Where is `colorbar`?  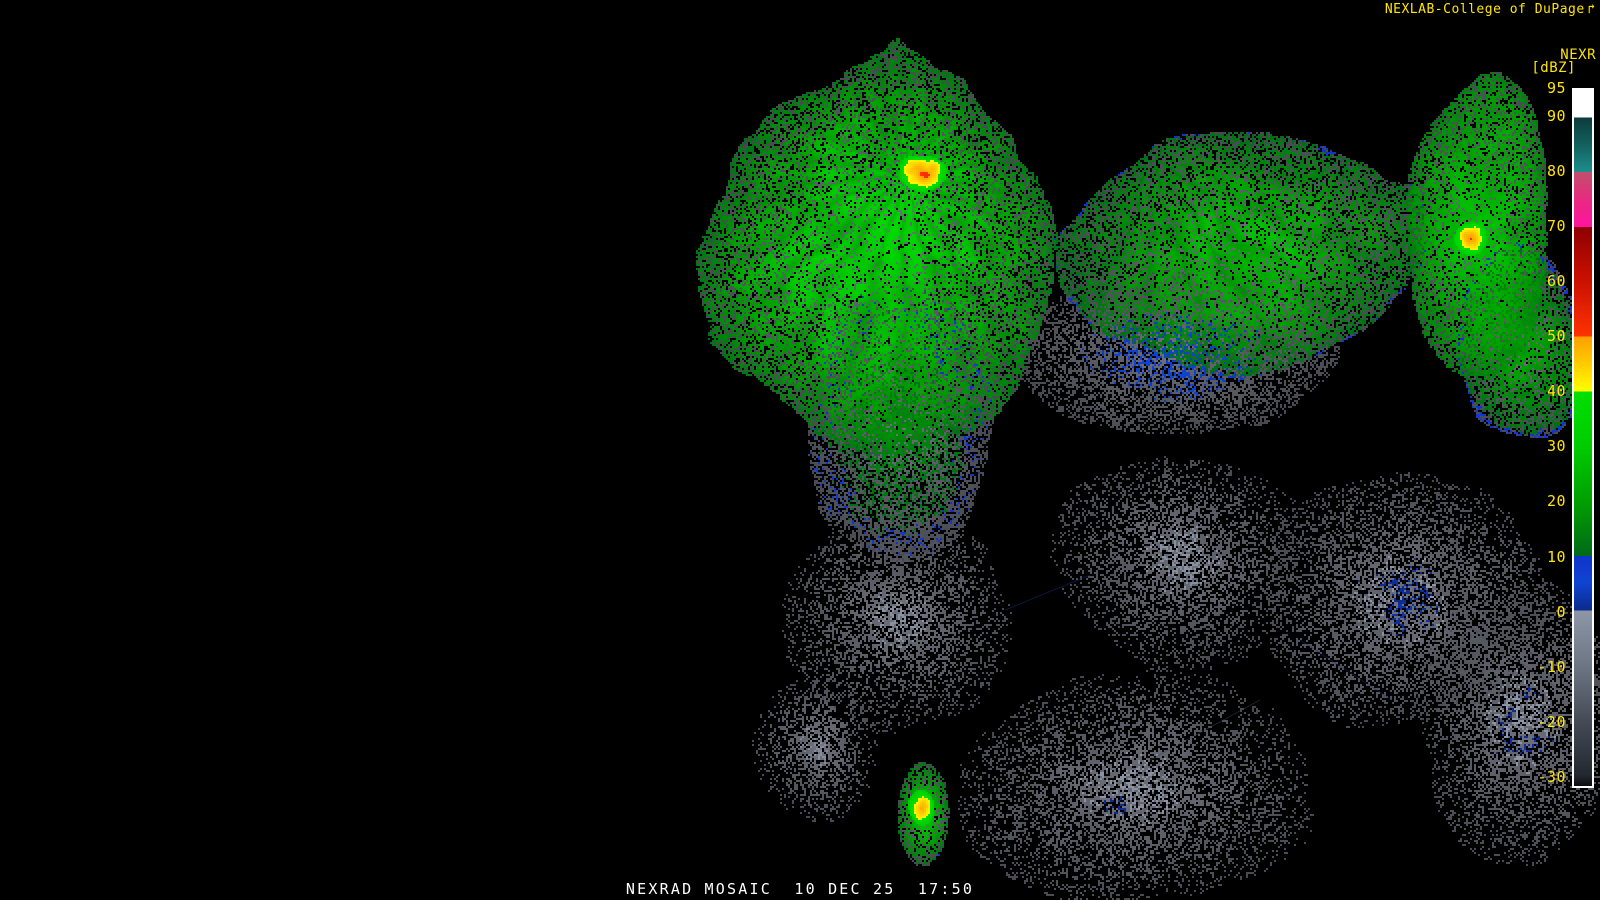
colorbar is located at coordinates (1583, 438).